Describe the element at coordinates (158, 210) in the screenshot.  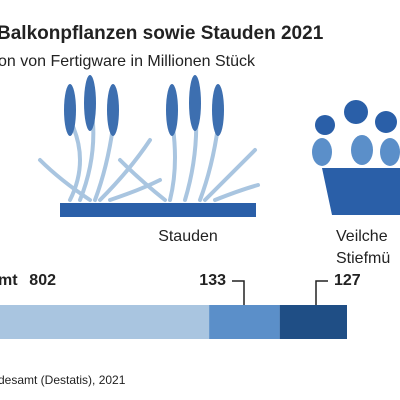
I see `stauden-base` at that location.